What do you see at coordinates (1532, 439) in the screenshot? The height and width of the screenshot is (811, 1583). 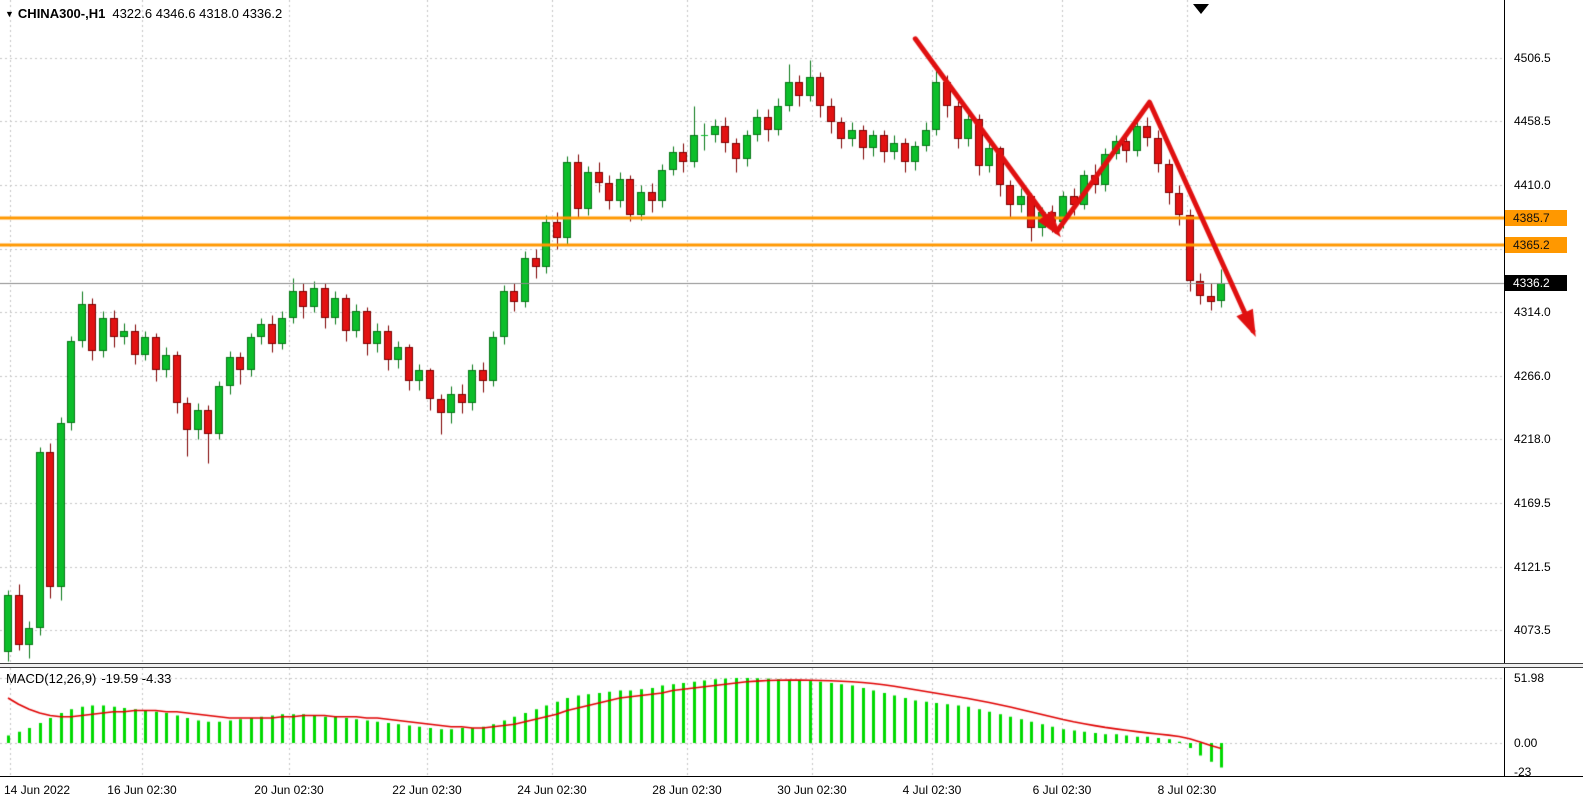 I see `price-tick-label: 4218.0` at bounding box center [1532, 439].